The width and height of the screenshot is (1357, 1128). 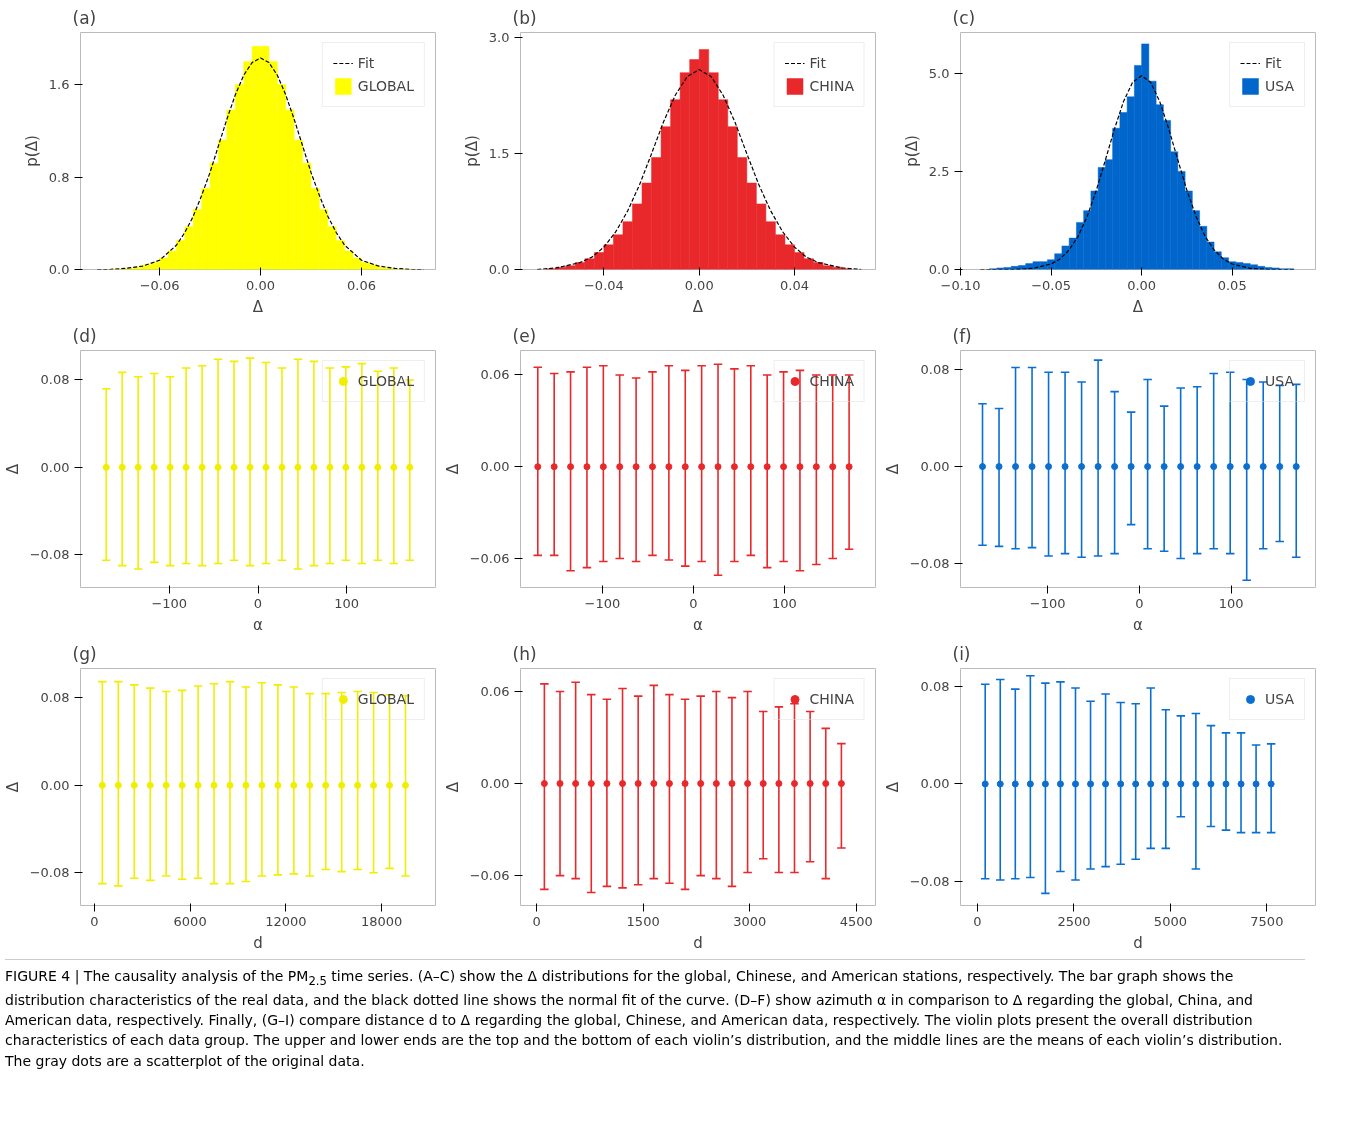 What do you see at coordinates (750, 921) in the screenshot?
I see `x-tick-label: 3000` at bounding box center [750, 921].